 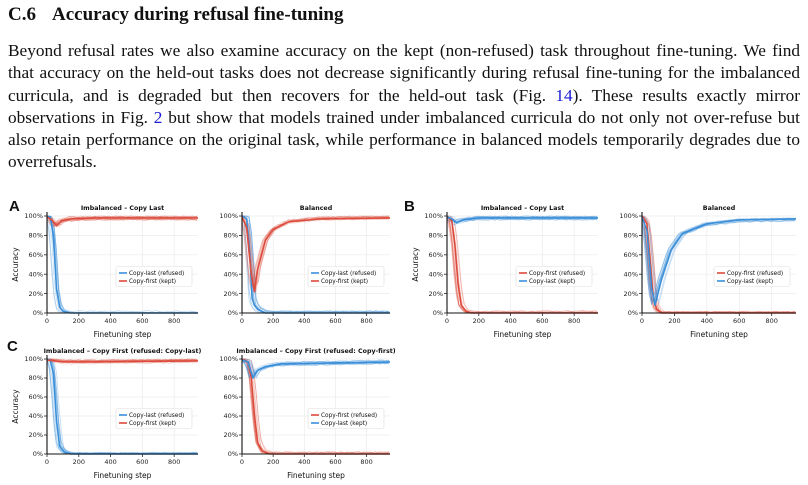 What do you see at coordinates (523, 334) in the screenshot?
I see `x-axis-label: Finetuning step` at bounding box center [523, 334].